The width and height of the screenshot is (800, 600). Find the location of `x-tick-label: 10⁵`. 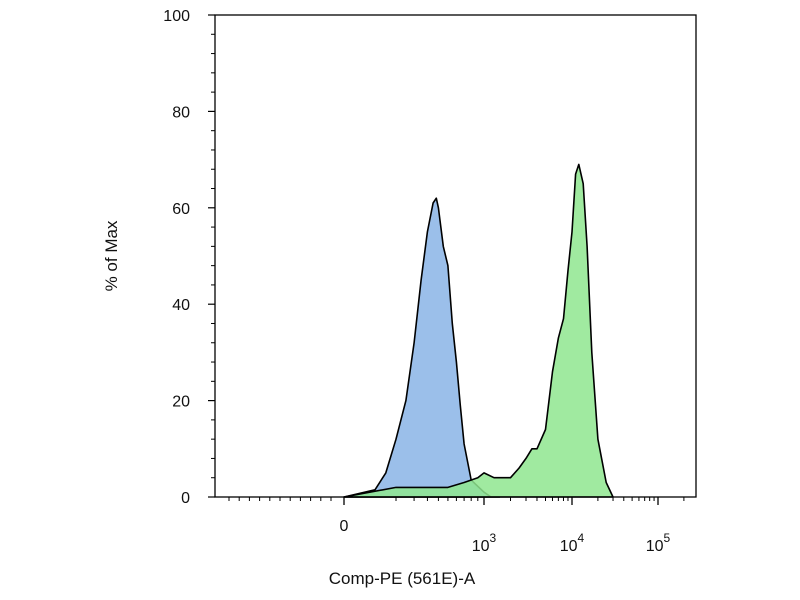

x-tick-label: 10⁵ is located at coordinates (658, 543).